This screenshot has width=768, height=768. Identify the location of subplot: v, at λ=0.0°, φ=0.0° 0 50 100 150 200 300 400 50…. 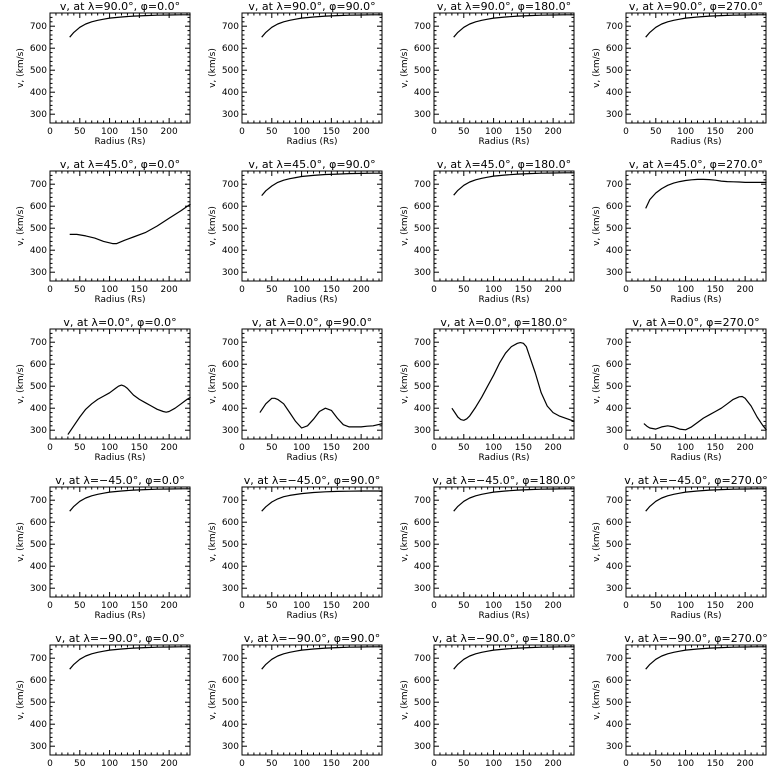
(103, 389).